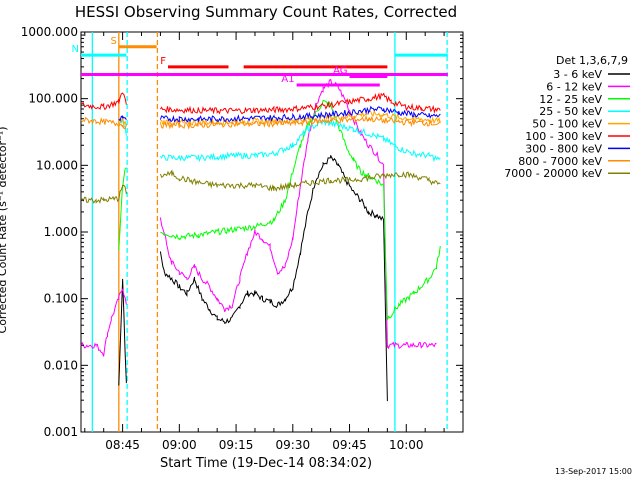  What do you see at coordinates (593, 471) in the screenshot?
I see `footer-timestamp: 13-Sep-2017 15:00` at bounding box center [593, 471].